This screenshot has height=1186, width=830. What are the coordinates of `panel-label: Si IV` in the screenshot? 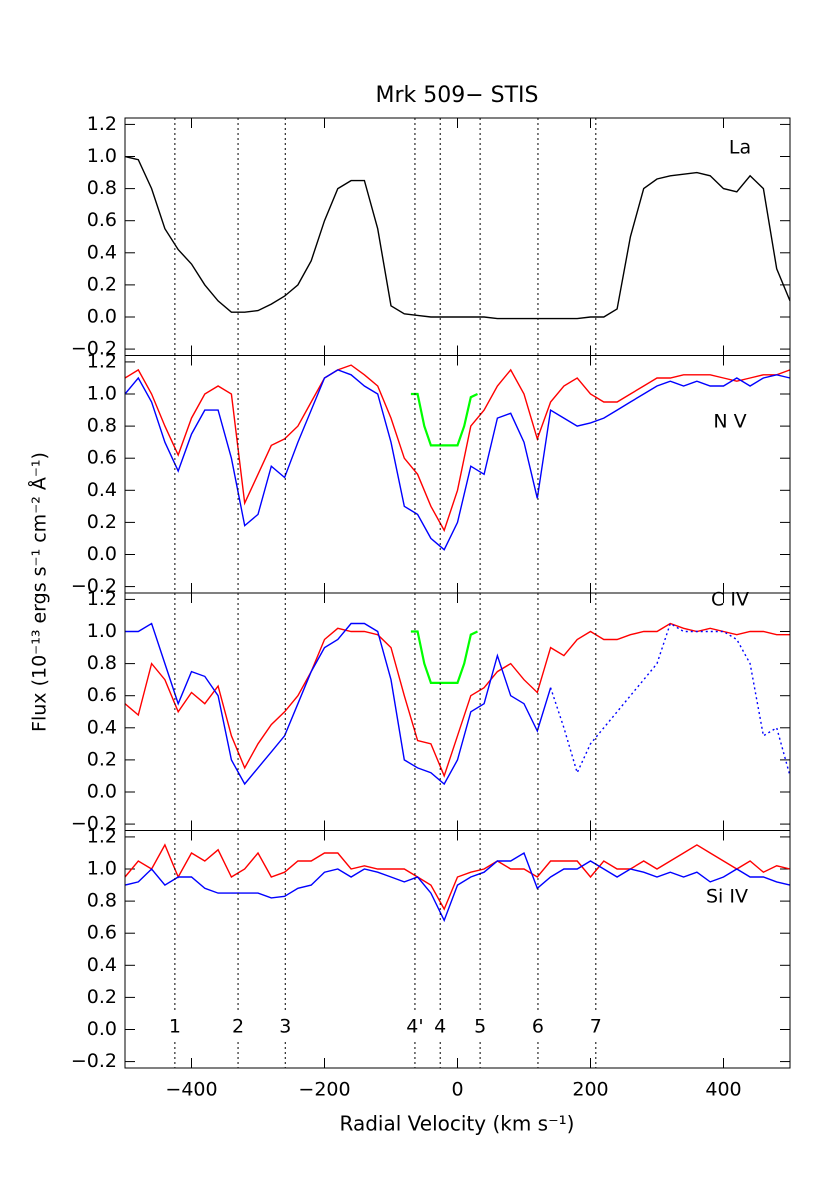 It's located at (727, 897).